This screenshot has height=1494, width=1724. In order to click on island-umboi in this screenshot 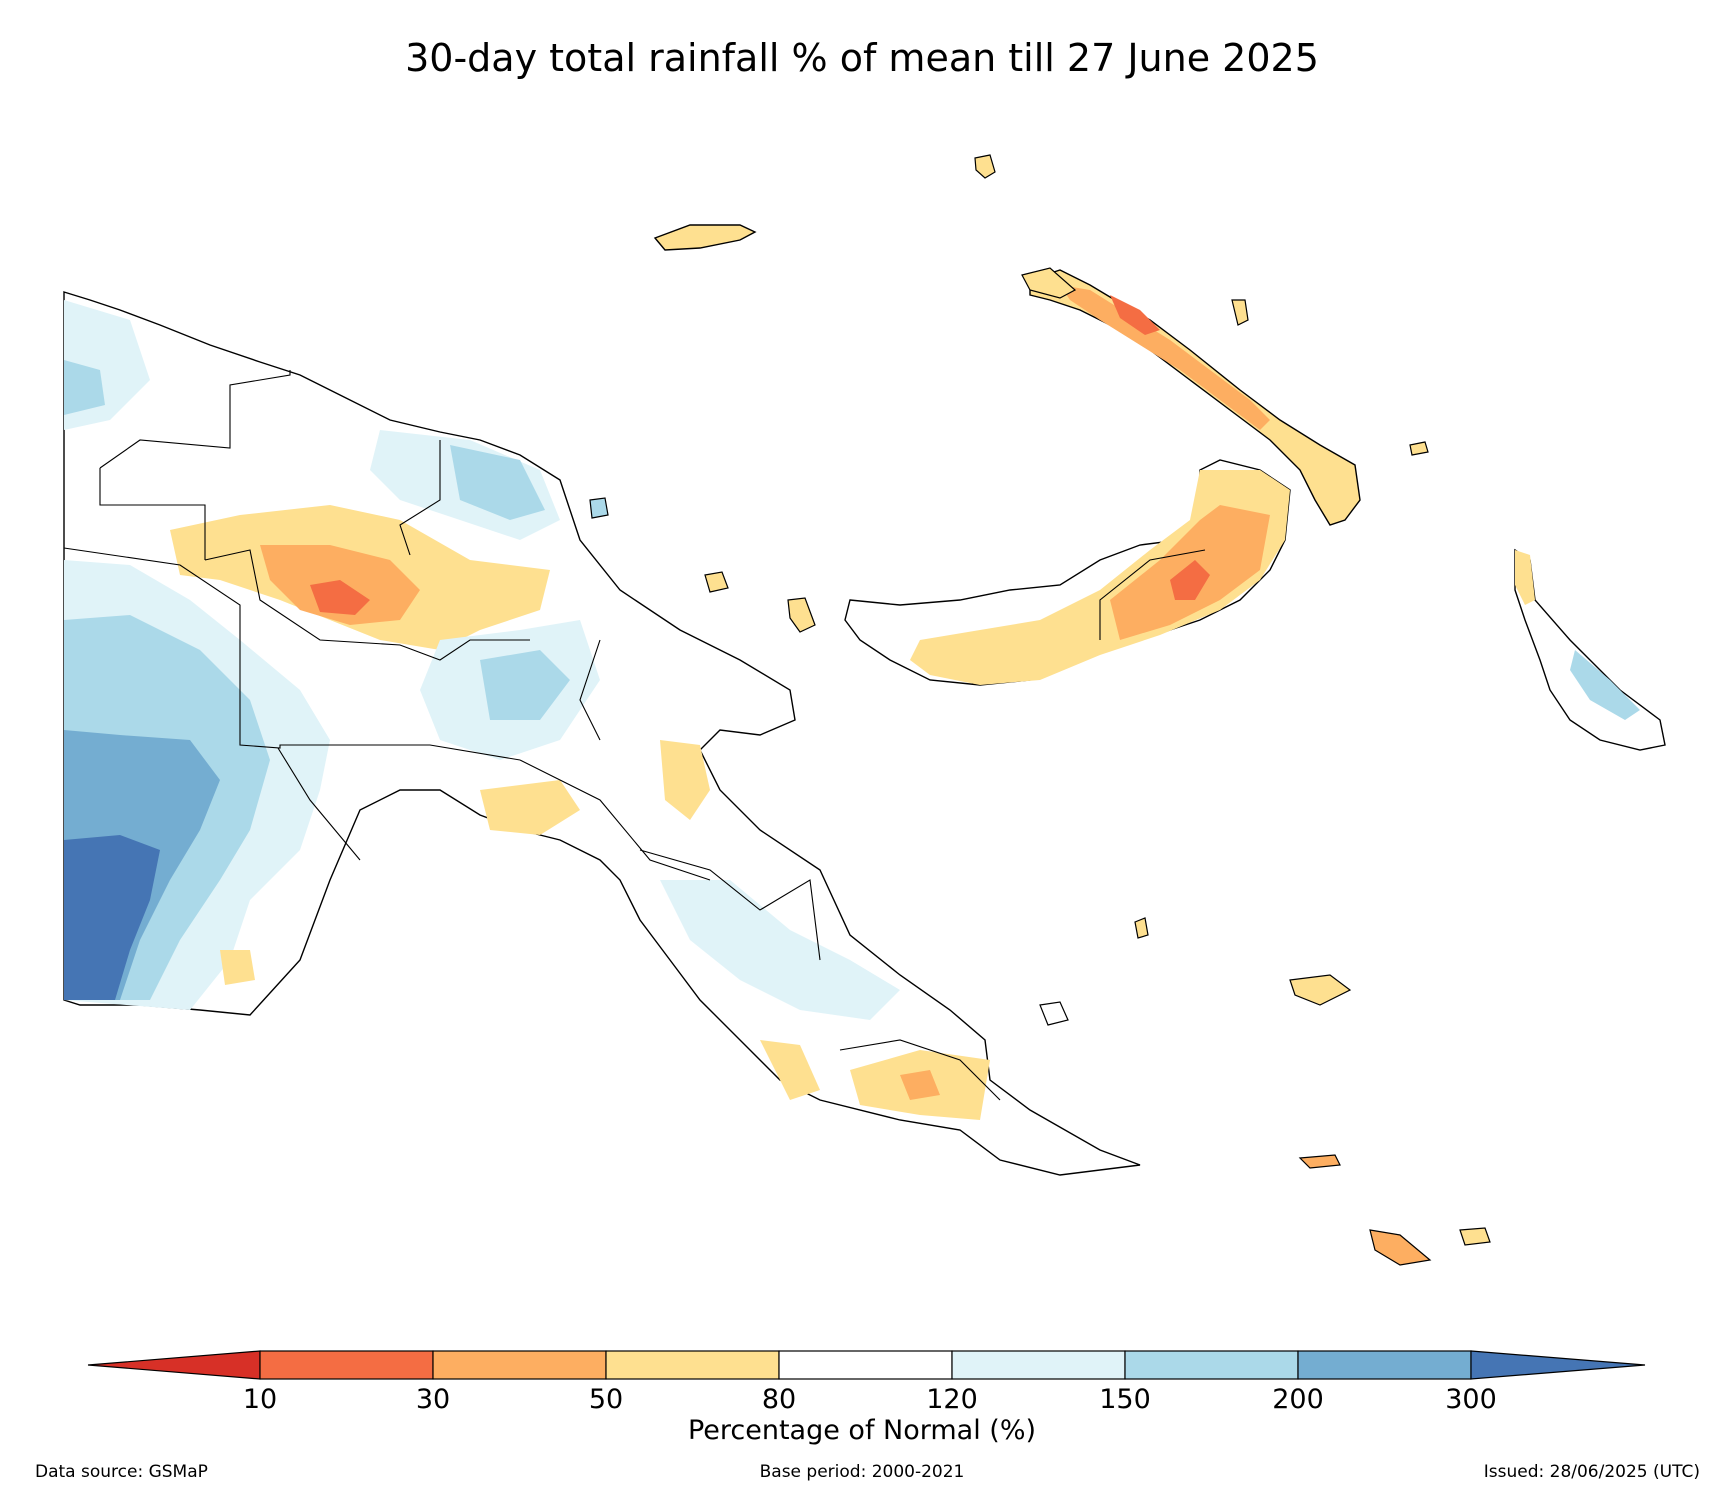, I will do `click(716, 582)`.